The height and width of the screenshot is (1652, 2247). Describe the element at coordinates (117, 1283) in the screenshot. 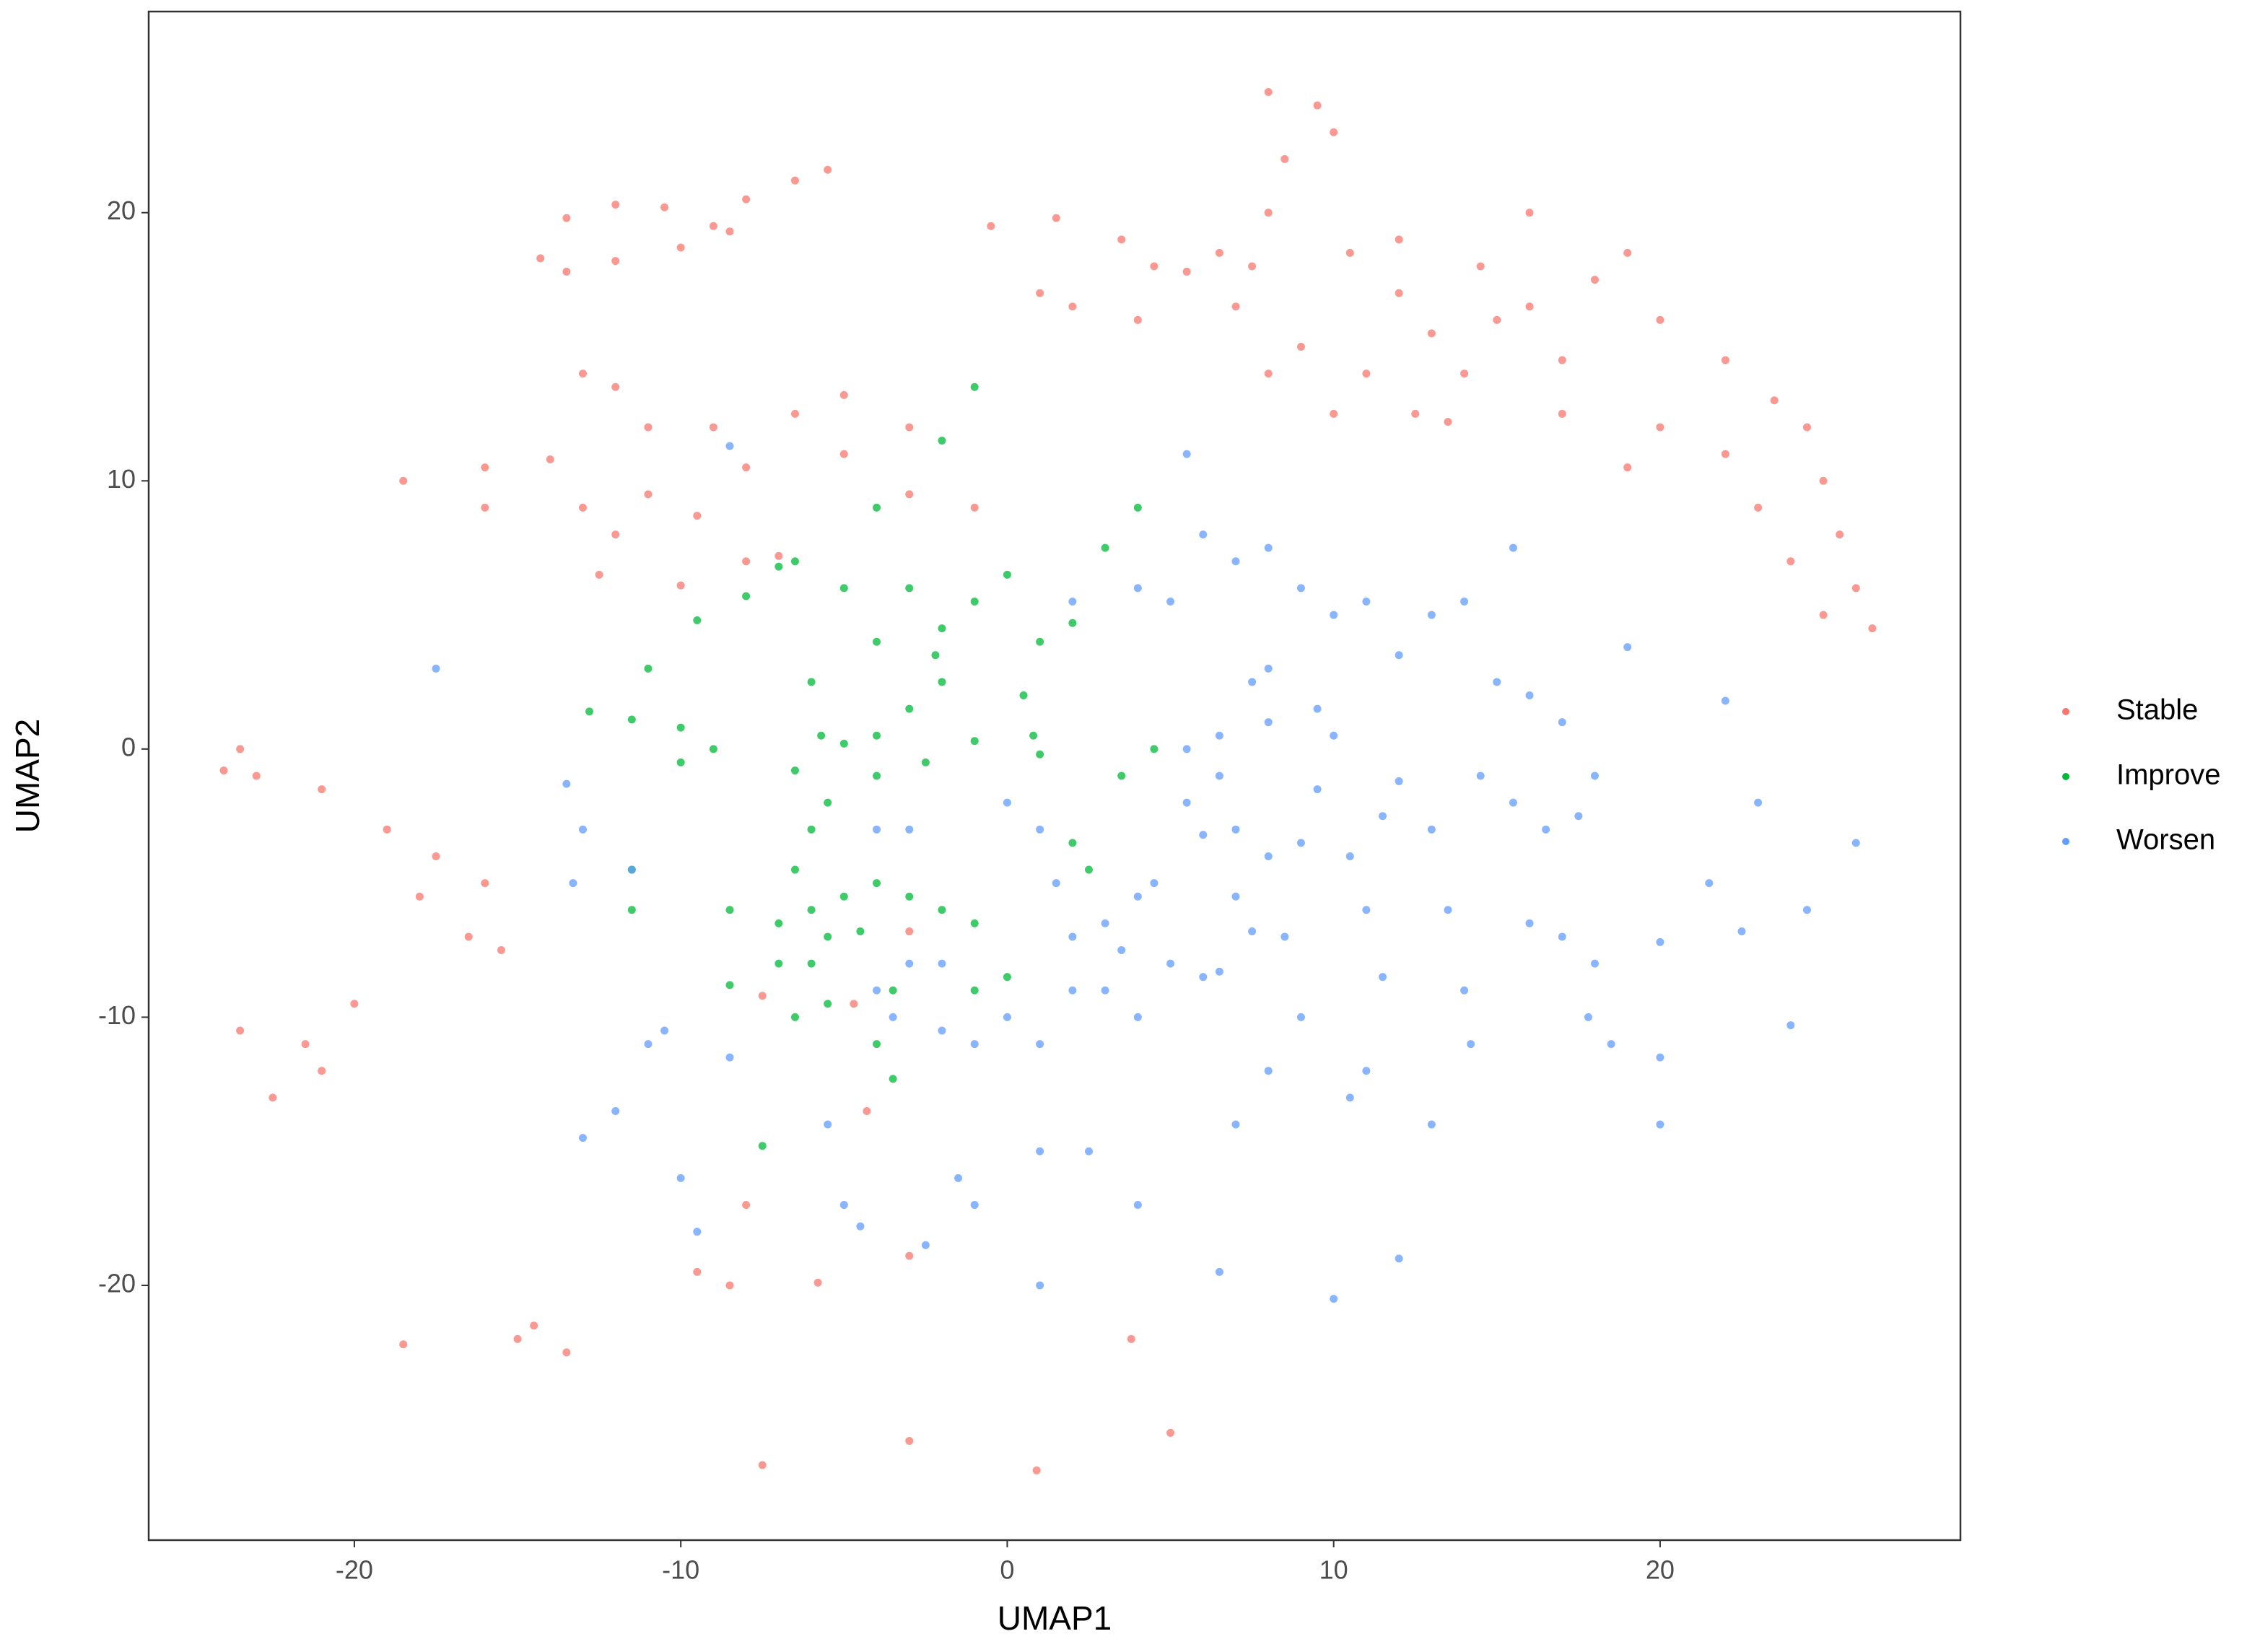

I see `y-tick-label: -20` at that location.